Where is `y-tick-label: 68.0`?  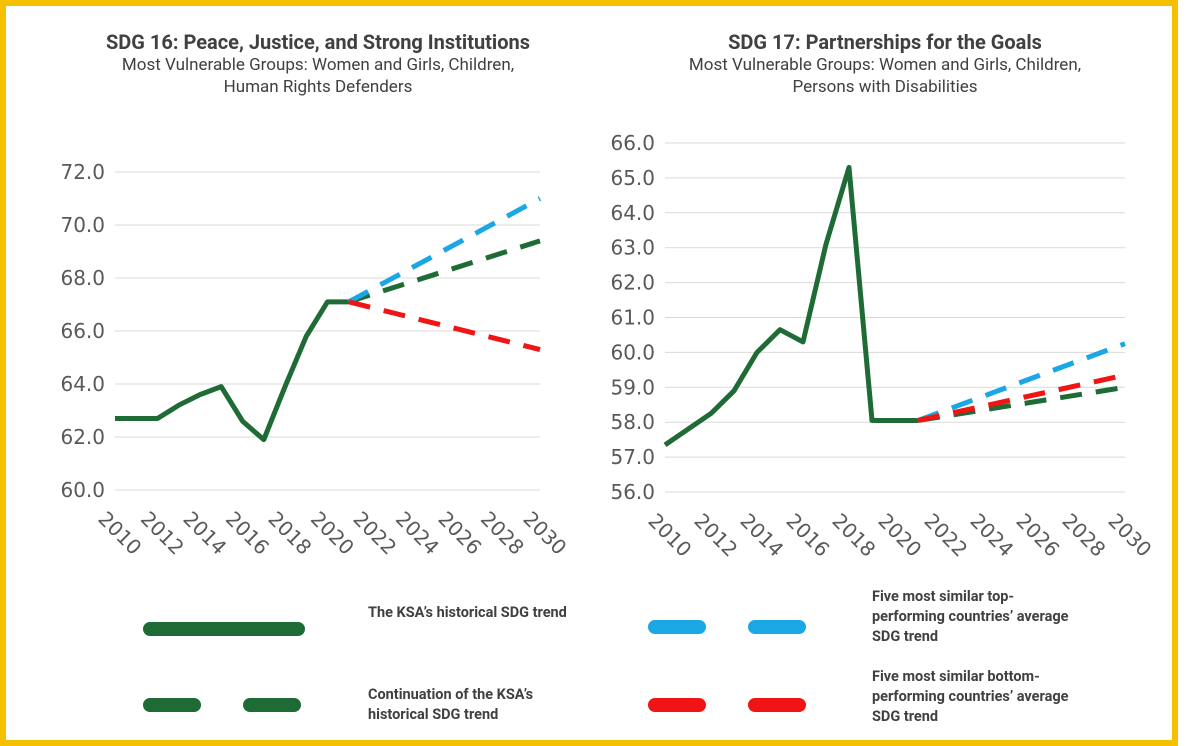
y-tick-label: 68.0 is located at coordinates (82, 278).